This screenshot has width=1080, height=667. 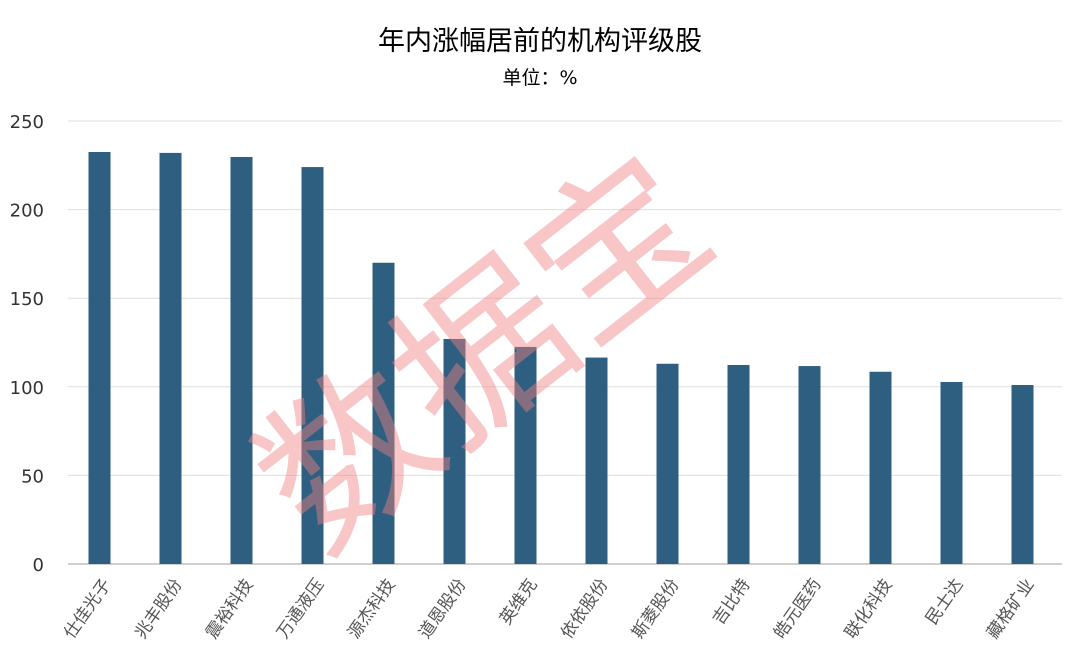 What do you see at coordinates (38, 565) in the screenshot?
I see `y-tick-label: 0` at bounding box center [38, 565].